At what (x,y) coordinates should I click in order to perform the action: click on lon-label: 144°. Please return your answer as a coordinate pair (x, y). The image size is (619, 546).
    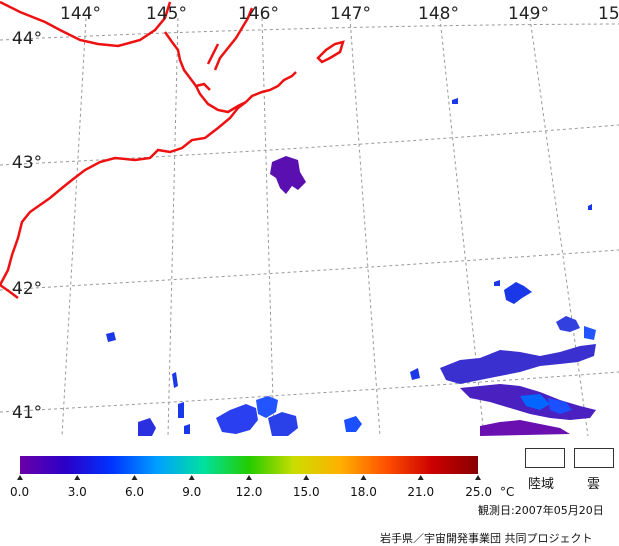
    Looking at the image, I should click on (80, 14).